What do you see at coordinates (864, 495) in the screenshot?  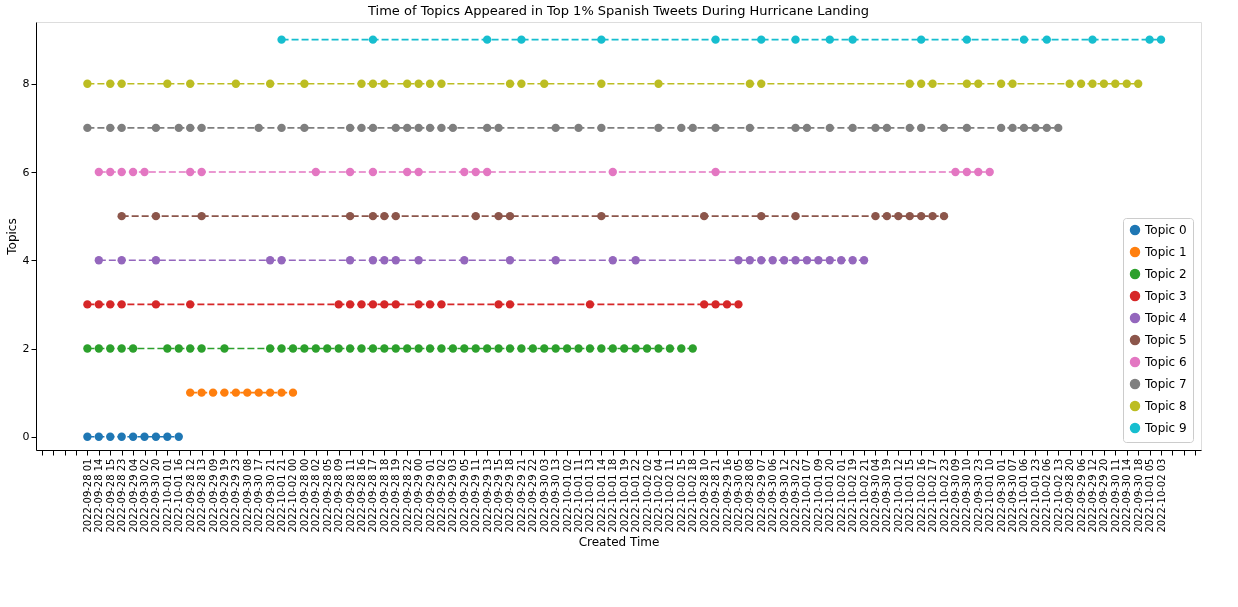 I see `x-tick-label: 2022-10-02 21` at bounding box center [864, 495].